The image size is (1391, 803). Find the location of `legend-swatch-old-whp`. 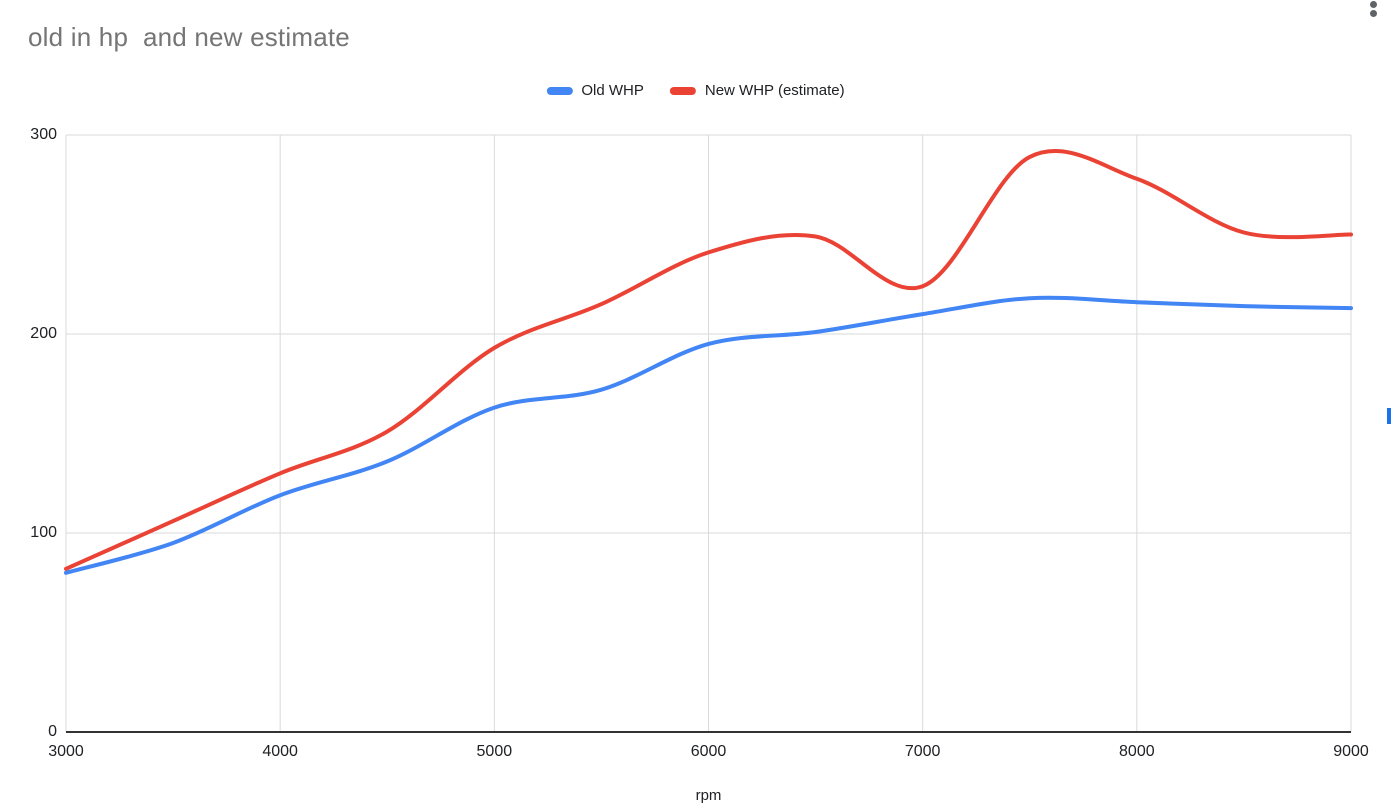

legend-swatch-old-whp is located at coordinates (559, 90).